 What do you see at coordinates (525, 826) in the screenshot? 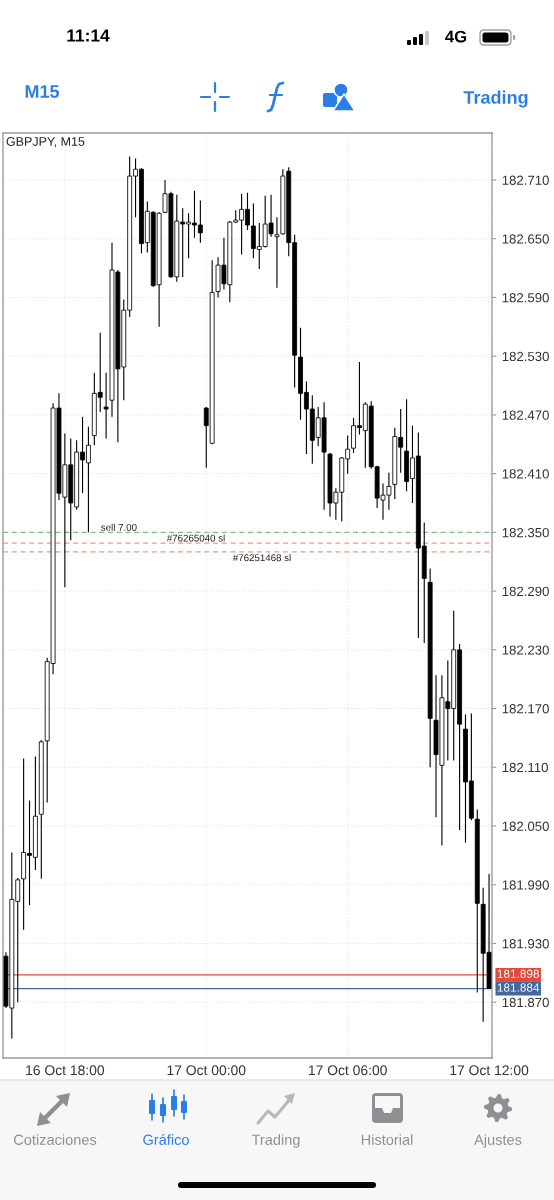
I see `y-tick-label: 182.050` at bounding box center [525, 826].